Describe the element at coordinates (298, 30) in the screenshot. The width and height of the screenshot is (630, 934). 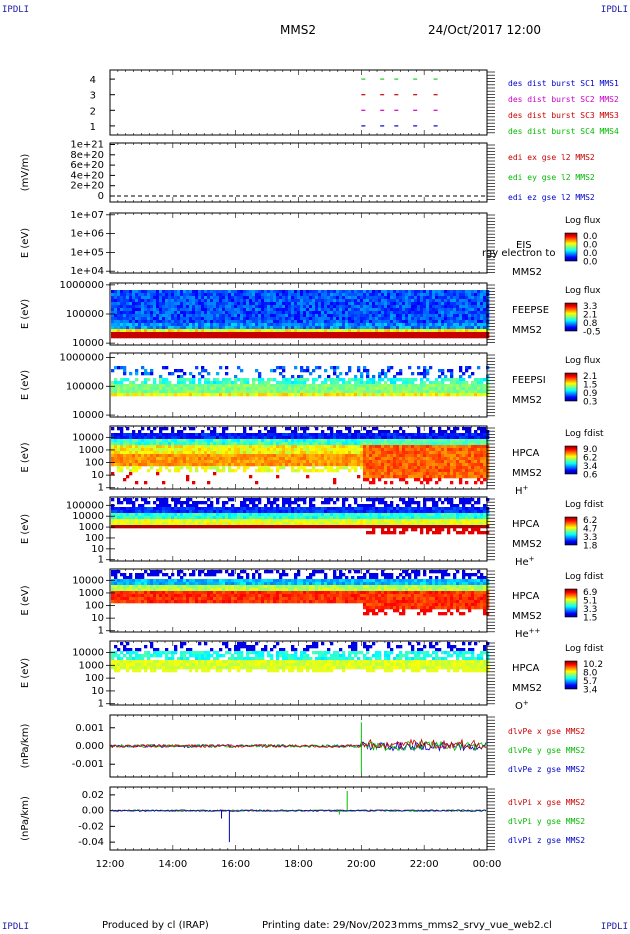
I see `spacecraft-title: MMS2` at that location.